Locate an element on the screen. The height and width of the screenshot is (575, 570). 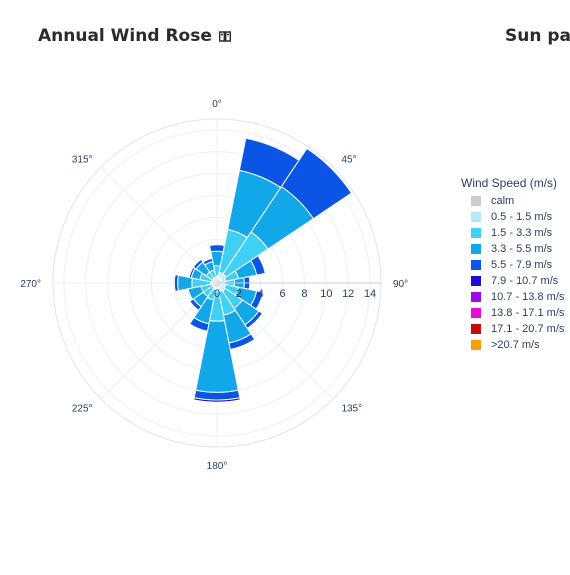
legend-label: 13.8 - 17.1 m/s is located at coordinates (528, 313).